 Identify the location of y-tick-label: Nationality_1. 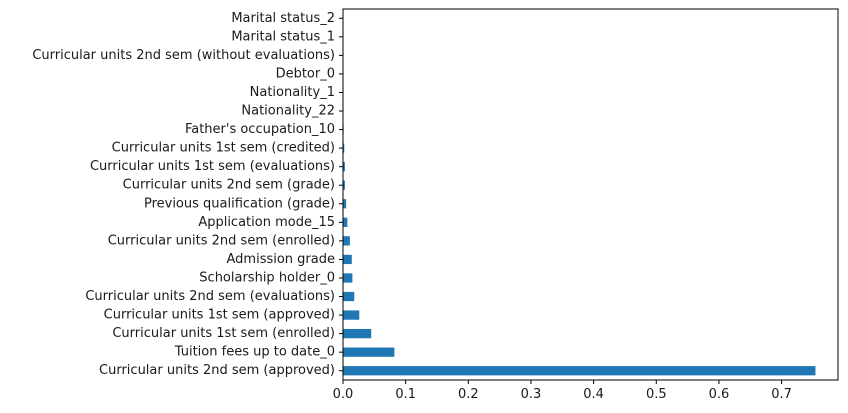
(292, 92).